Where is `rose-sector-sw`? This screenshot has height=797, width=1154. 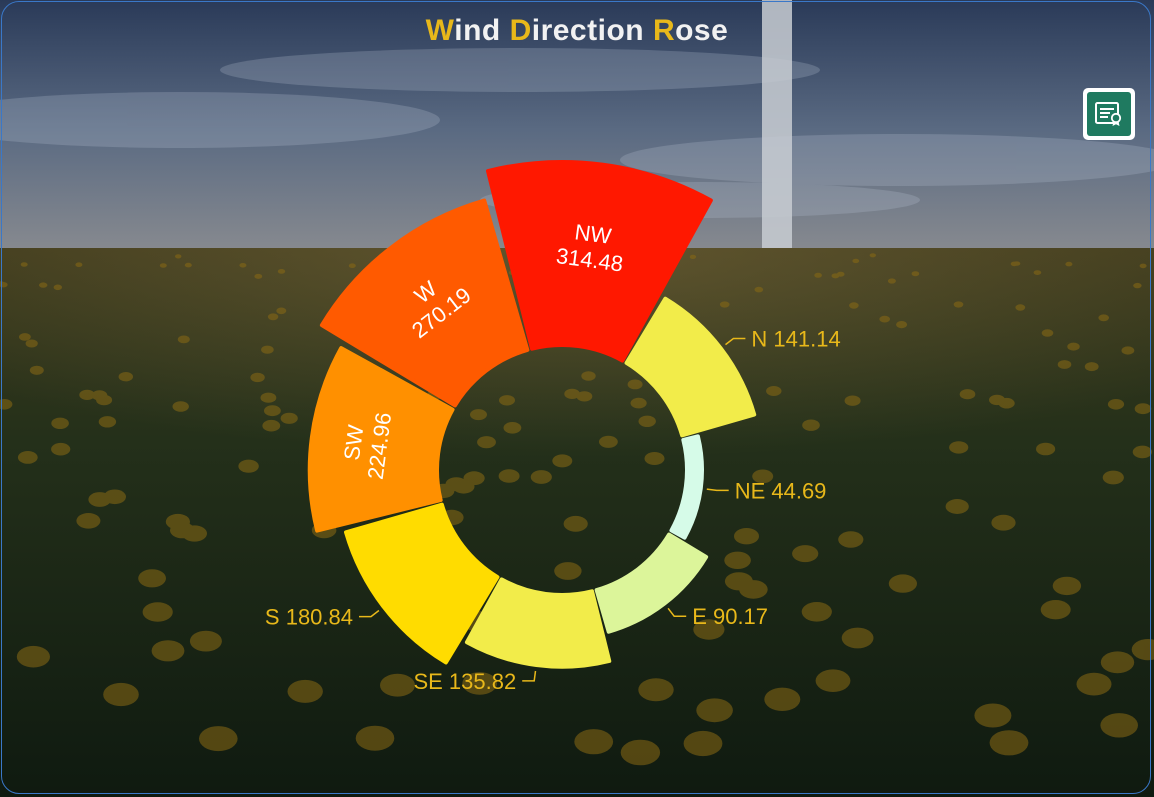
rose-sector-sw is located at coordinates (381, 439).